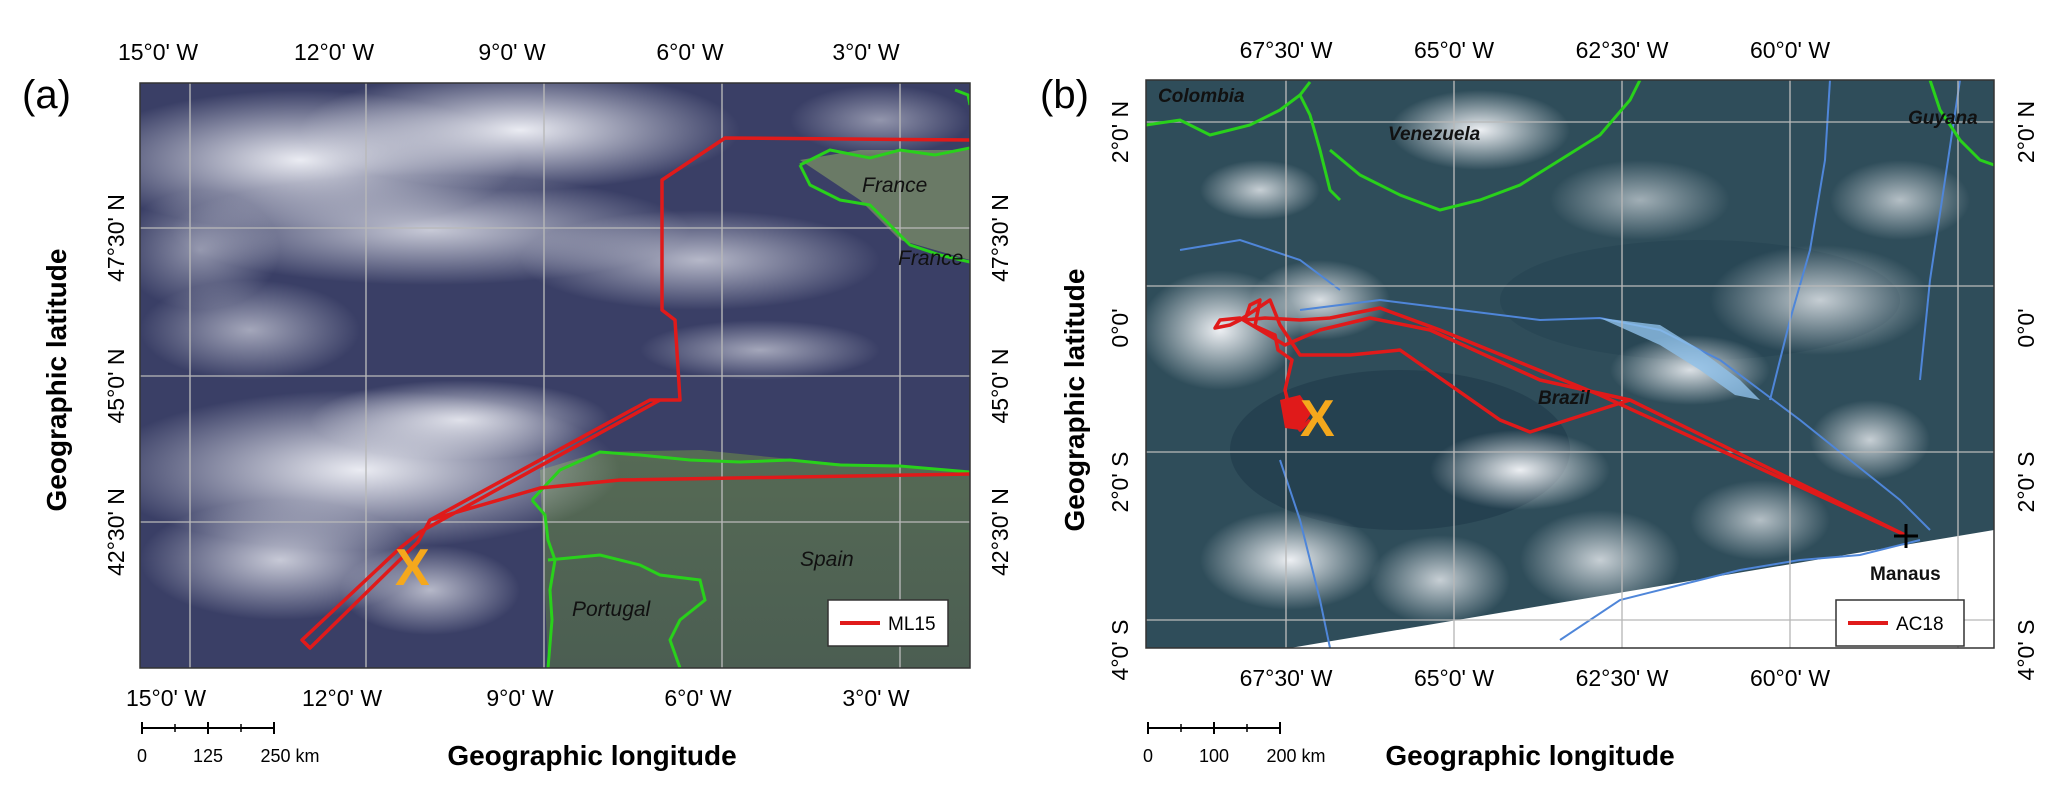  Describe the element at coordinates (1535, 50) in the screenshot. I see `panel-b-top-ticks: 67°30' W 65°0' W 62°30' W 60°0' W` at that location.